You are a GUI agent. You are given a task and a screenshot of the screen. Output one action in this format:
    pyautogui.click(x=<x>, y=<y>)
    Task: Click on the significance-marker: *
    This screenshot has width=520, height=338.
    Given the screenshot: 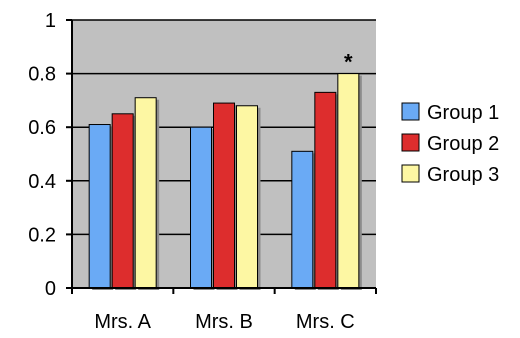 What is the action you would take?
    pyautogui.click(x=348, y=62)
    